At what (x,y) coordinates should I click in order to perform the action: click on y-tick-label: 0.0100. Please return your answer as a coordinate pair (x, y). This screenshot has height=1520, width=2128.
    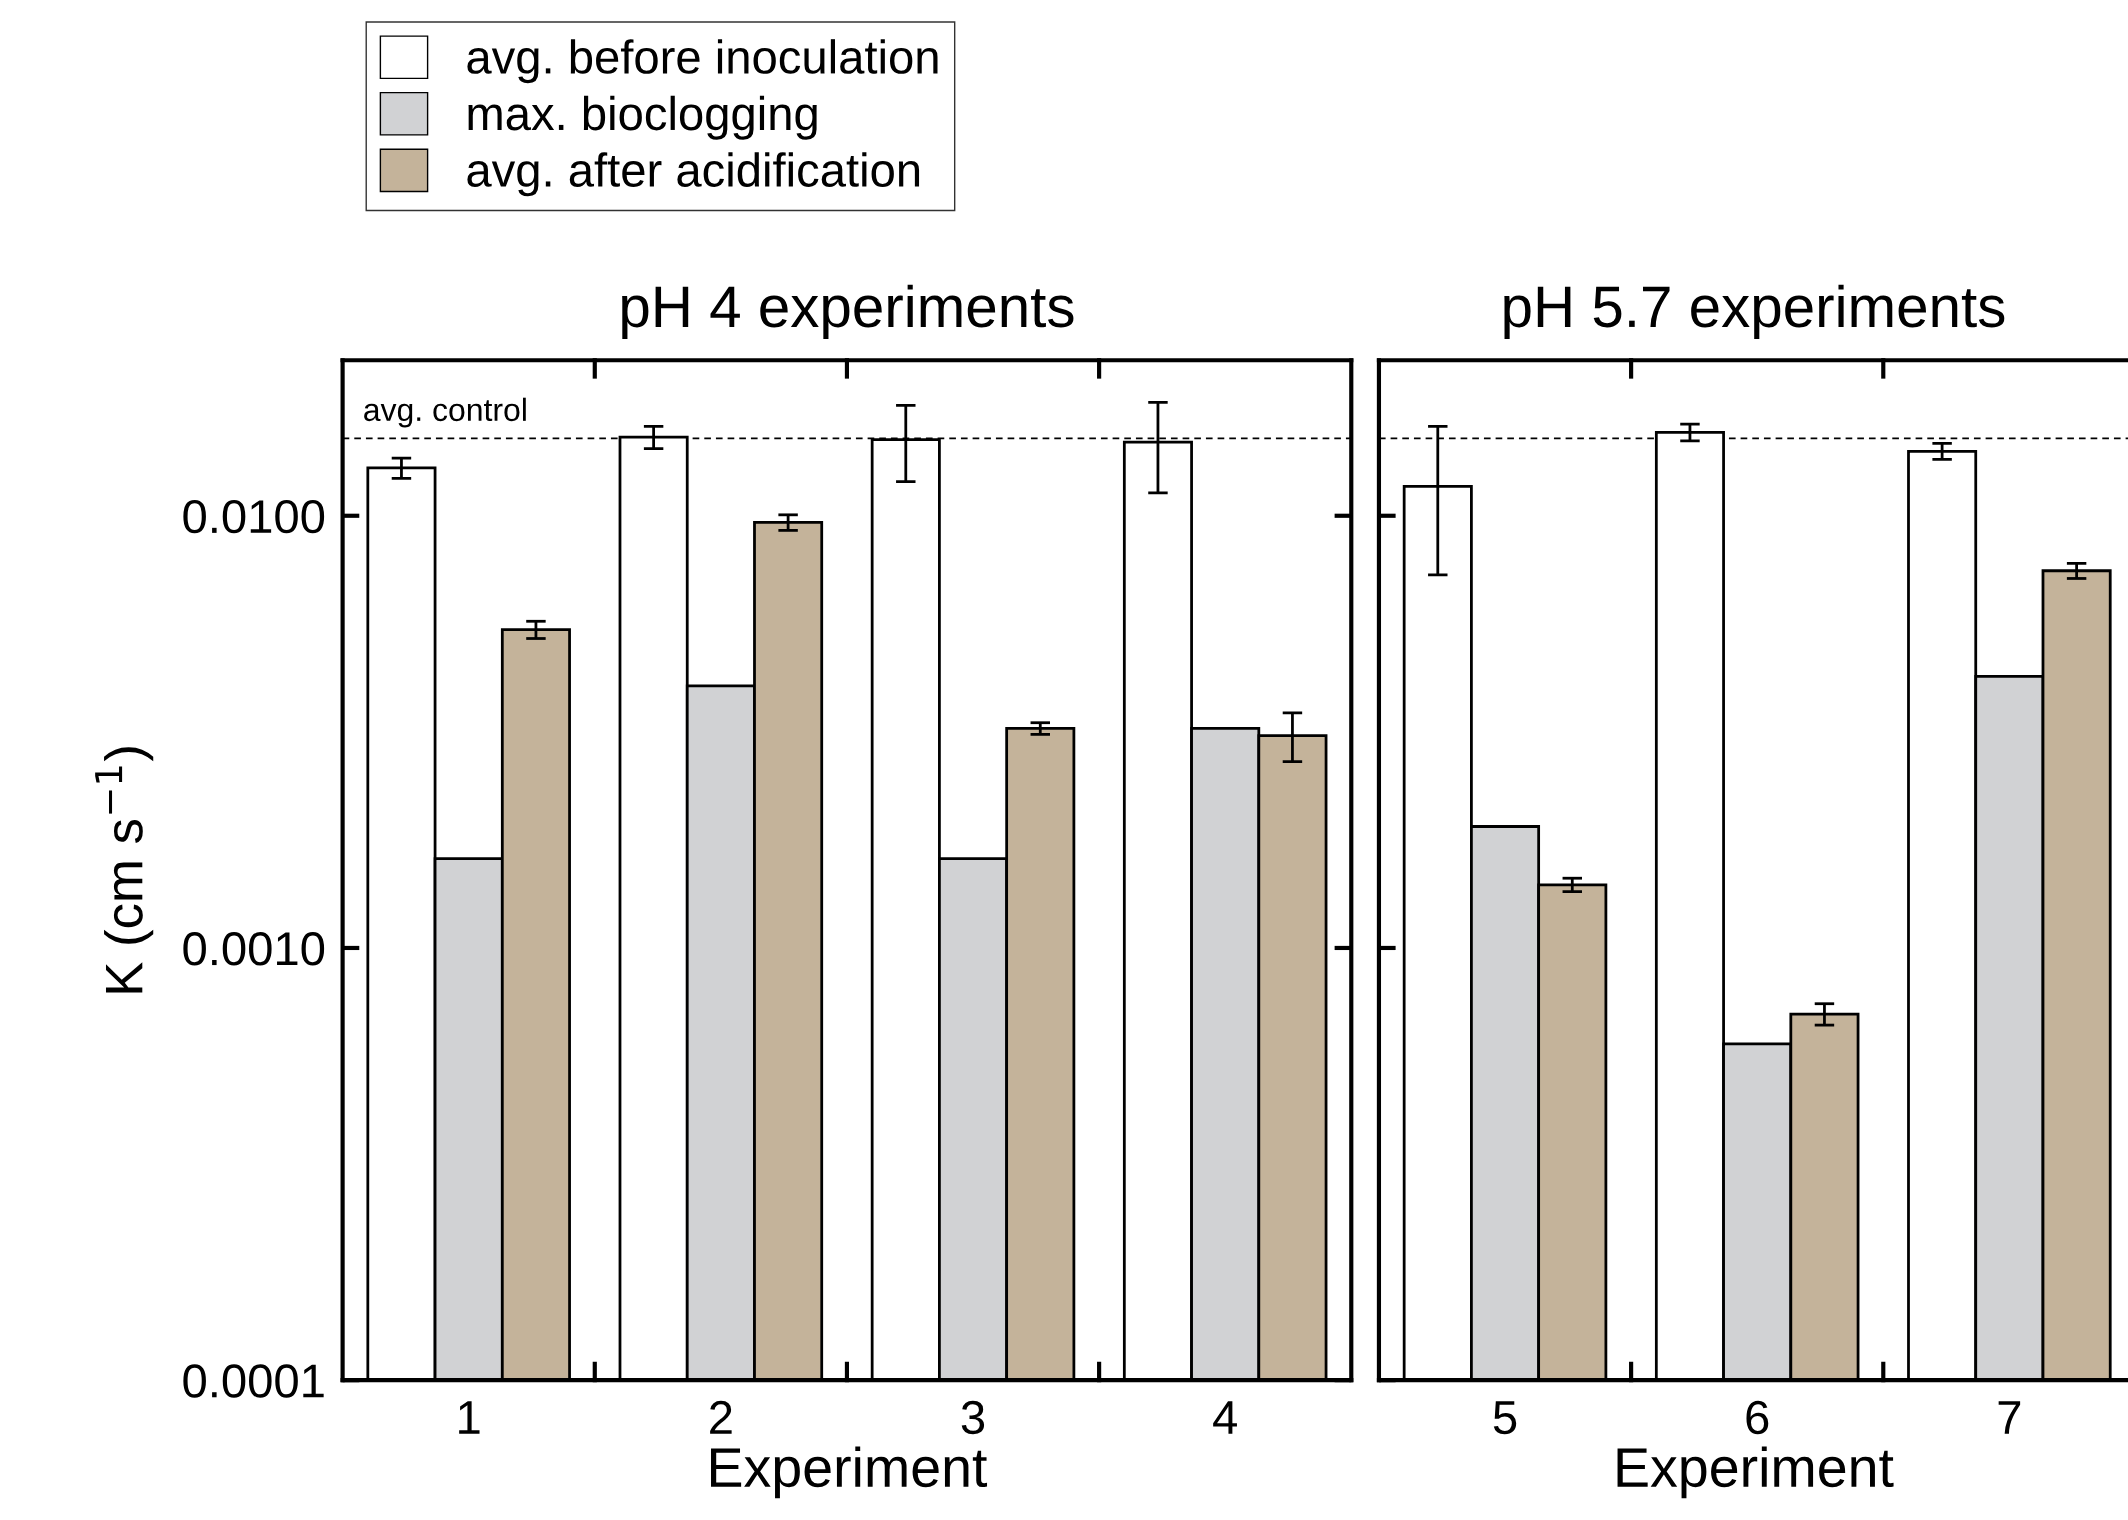
    Looking at the image, I should click on (254, 516).